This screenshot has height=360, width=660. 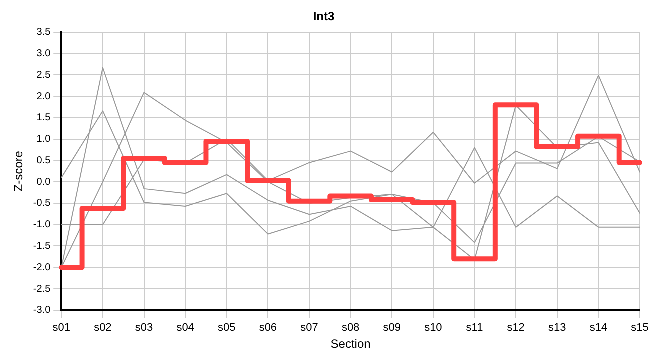 What do you see at coordinates (309, 328) in the screenshot?
I see `x-tick-label: s07` at bounding box center [309, 328].